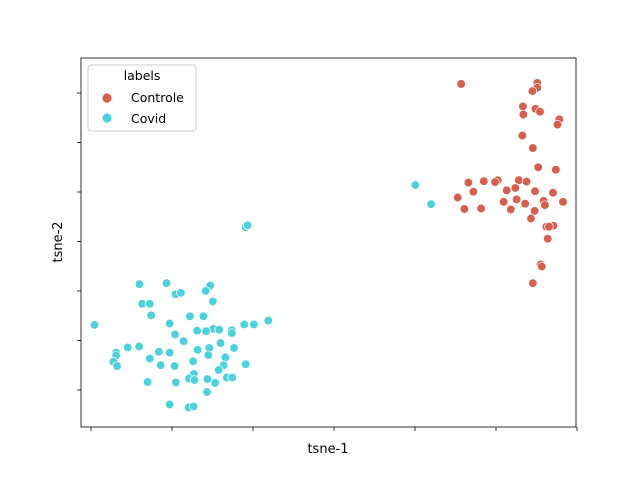 The width and height of the screenshot is (640, 480). What do you see at coordinates (334, 429) in the screenshot?
I see `x-axis-ticks` at bounding box center [334, 429].